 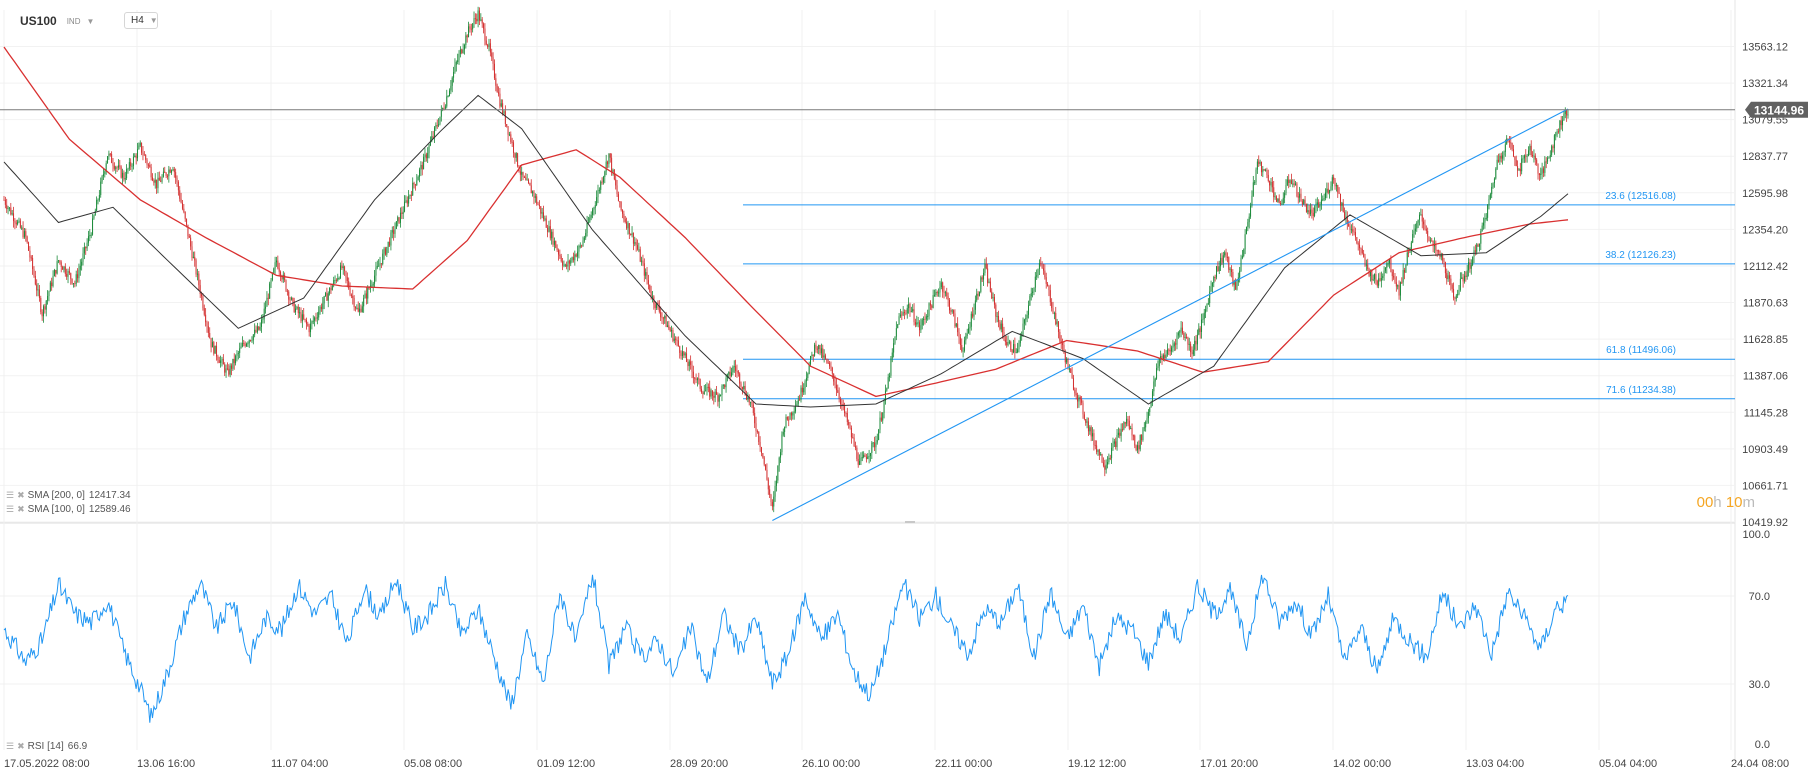 What do you see at coordinates (46, 746) in the screenshot?
I see `legend-rsi: ☰ ✖ RSI [14] 66.9` at bounding box center [46, 746].